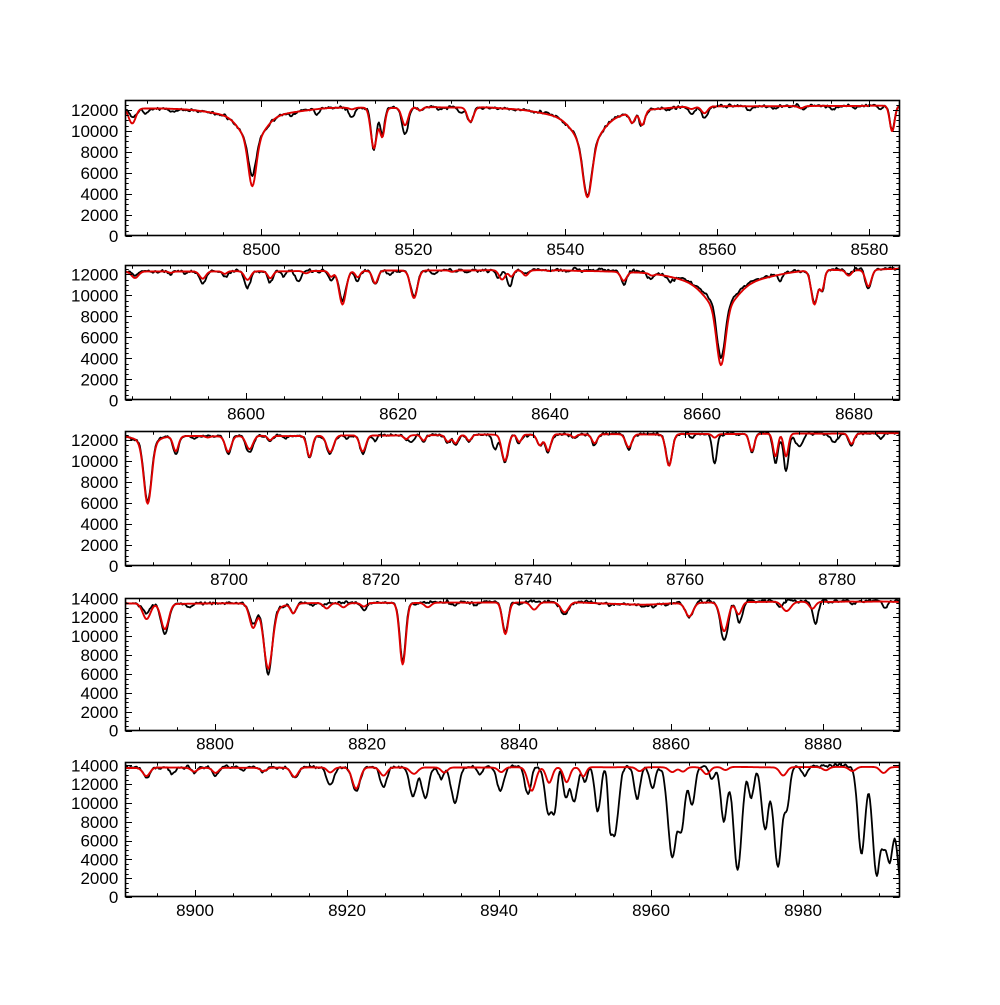 Image resolution: width=1000 pixels, height=1005 pixels. What do you see at coordinates (519, 744) in the screenshot?
I see `svg-text: 8840` at bounding box center [519, 744].